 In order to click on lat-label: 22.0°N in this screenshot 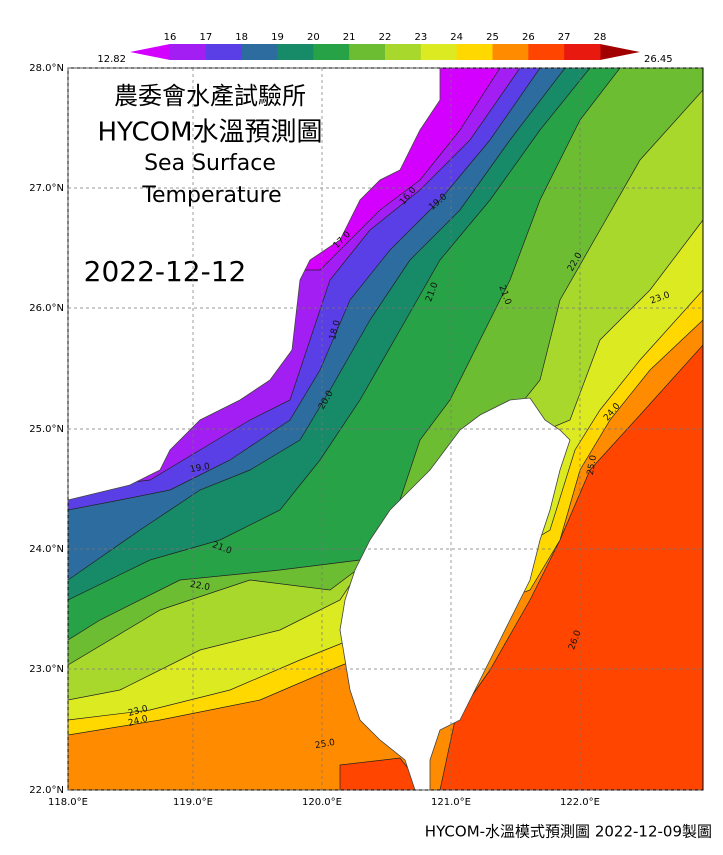, I will do `click(46, 790)`.